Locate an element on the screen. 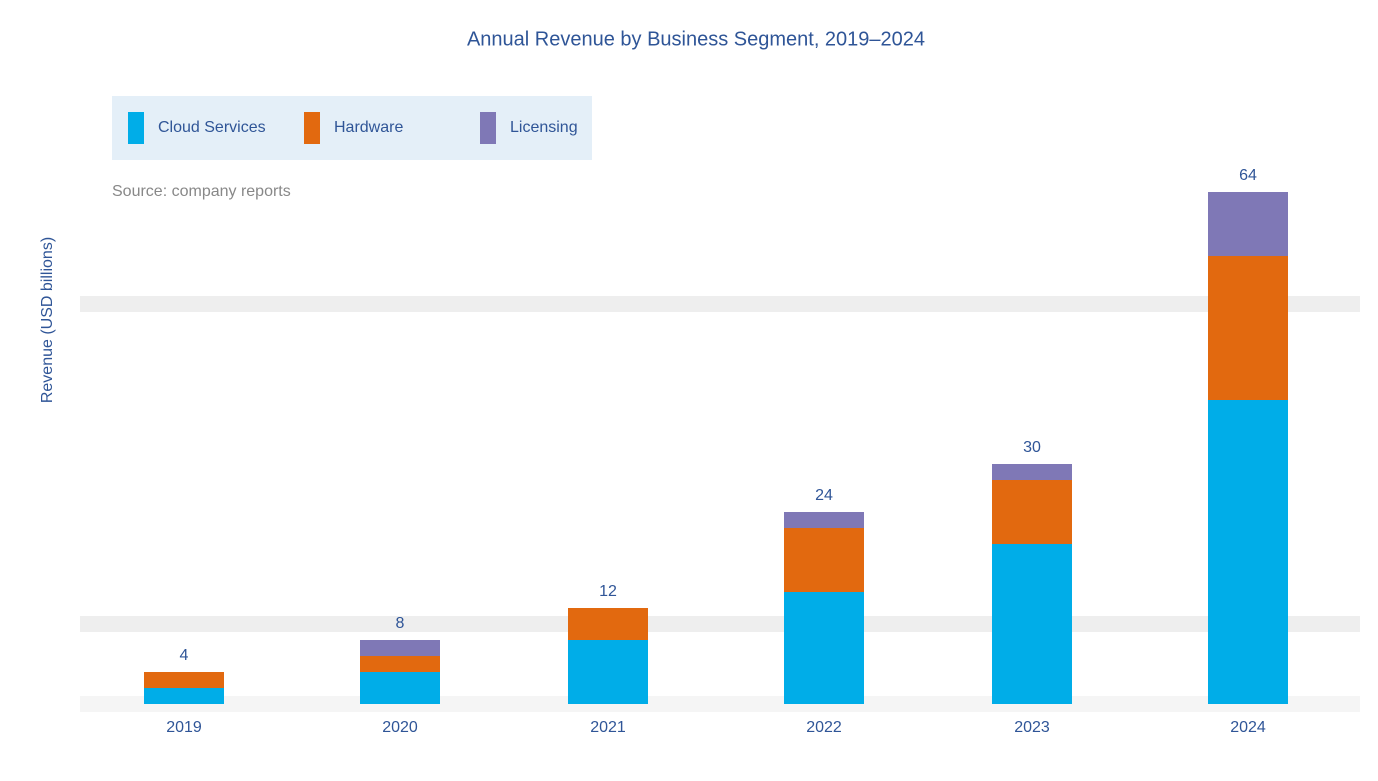  x-tick-label: 2021 is located at coordinates (608, 727).